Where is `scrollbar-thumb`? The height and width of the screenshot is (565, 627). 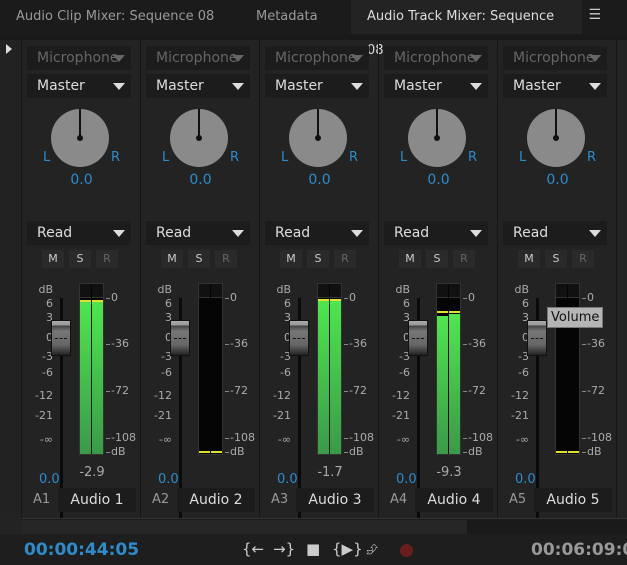
scrollbar-thumb is located at coordinates (244, 527).